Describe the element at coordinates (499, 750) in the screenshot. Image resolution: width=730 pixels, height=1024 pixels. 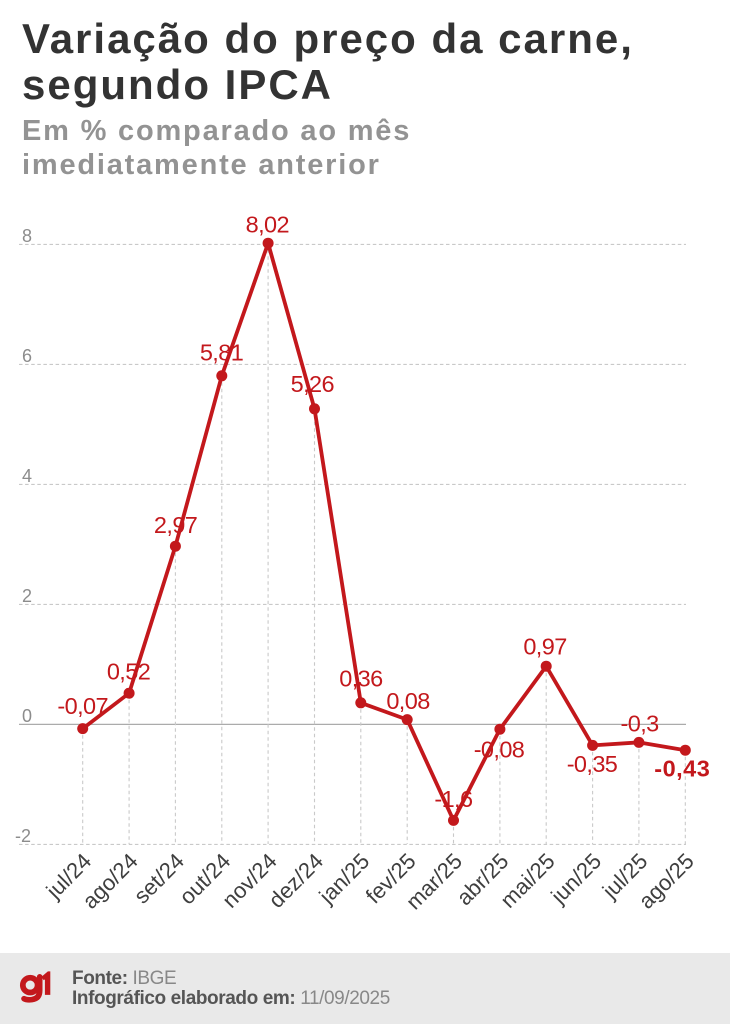
I see `svg-text: -0,08` at that location.